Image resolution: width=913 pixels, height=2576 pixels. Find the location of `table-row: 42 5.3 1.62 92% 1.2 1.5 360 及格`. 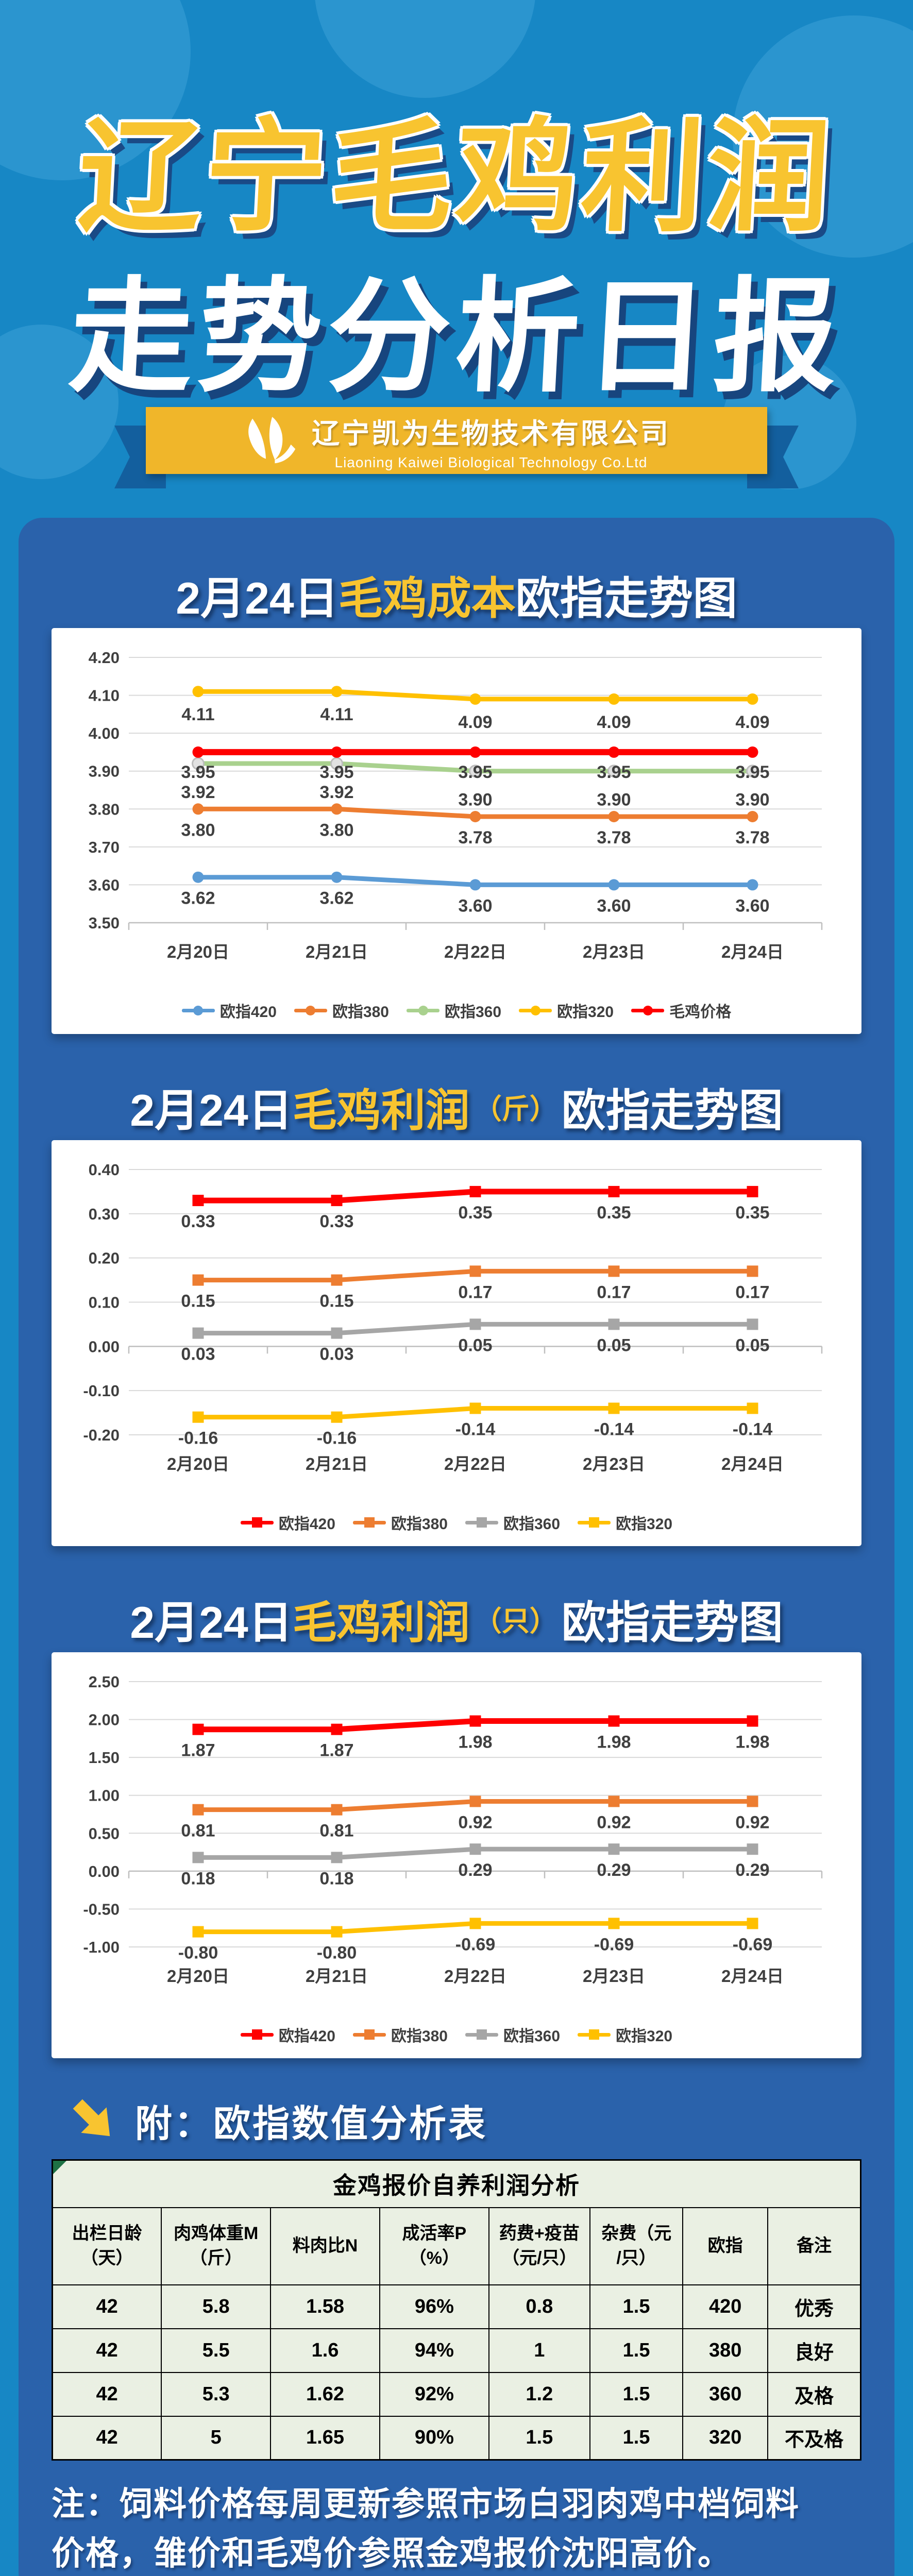

table-row: 42 5.3 1.62 92% 1.2 1.5 360 及格 is located at coordinates (457, 2394).